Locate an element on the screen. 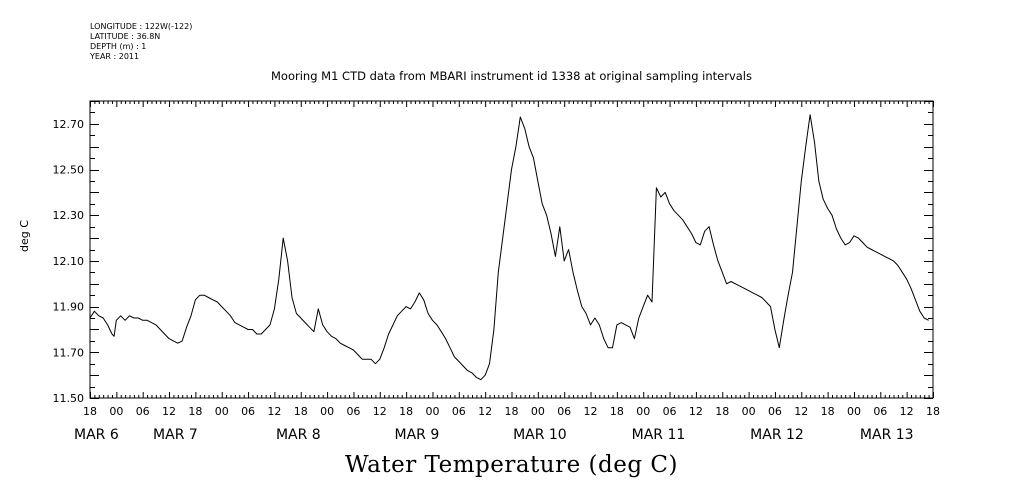 Image resolution: width=1009 pixels, height=504 pixels. x-day-label: MAR 10 is located at coordinates (540, 435).